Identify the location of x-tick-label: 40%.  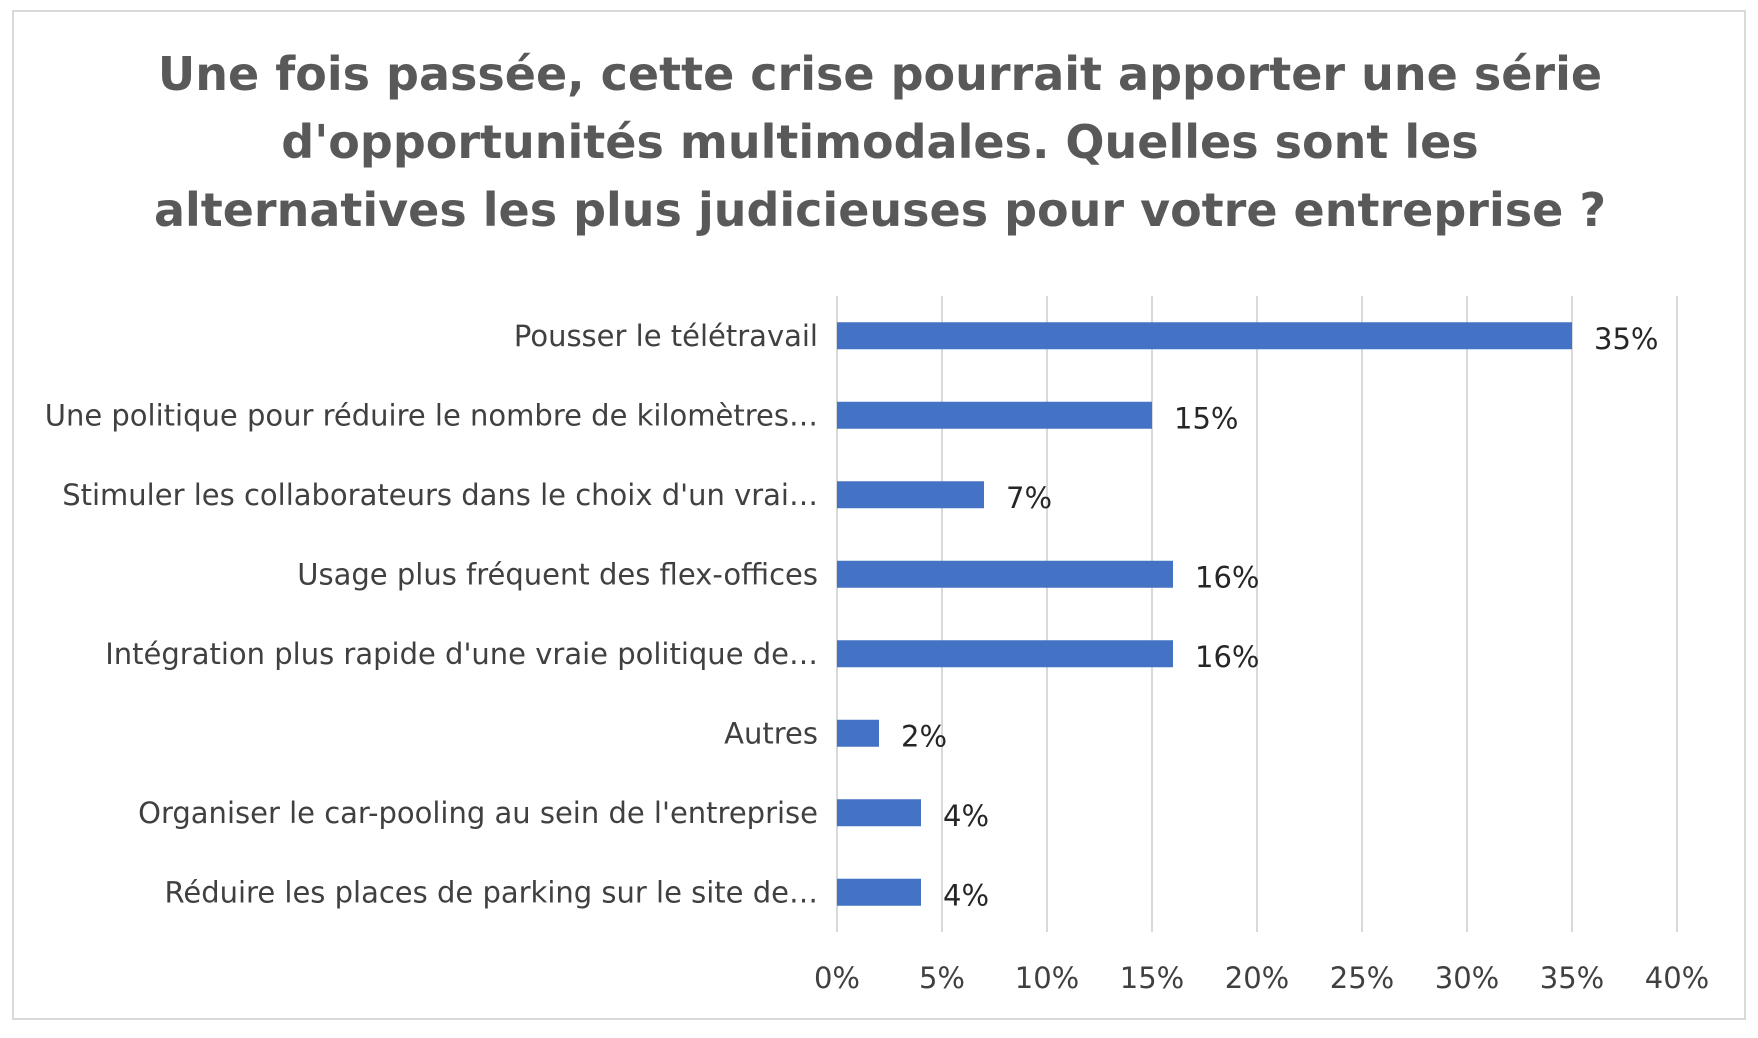
(1677, 978).